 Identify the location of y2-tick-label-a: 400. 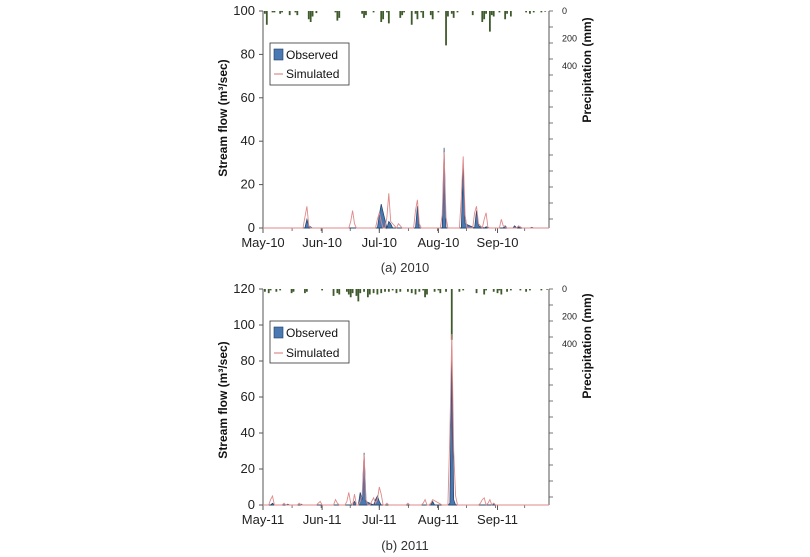
(569, 66).